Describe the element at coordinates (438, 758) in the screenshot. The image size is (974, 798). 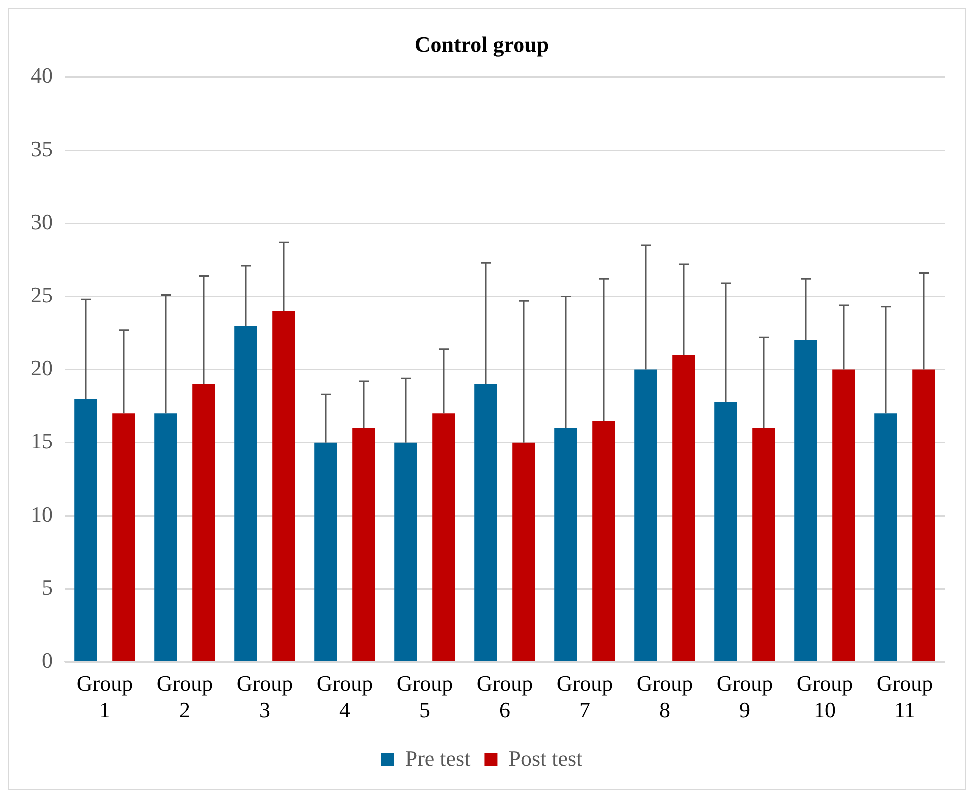
I see `legend-label: Pre test` at that location.